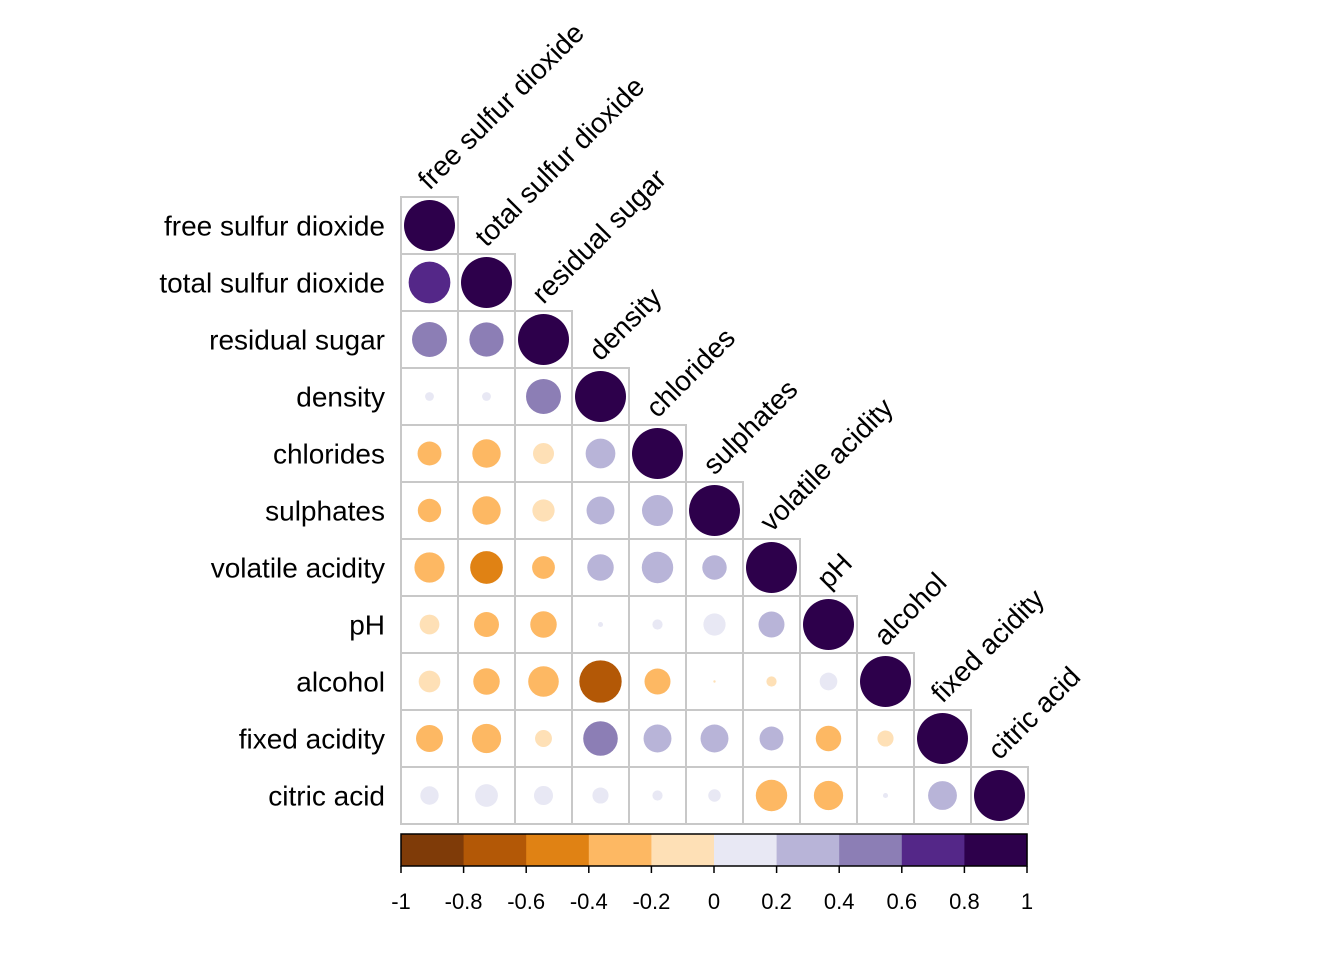 This screenshot has height=960, width=1344. What do you see at coordinates (340, 397) in the screenshot?
I see `row-label: density` at bounding box center [340, 397].